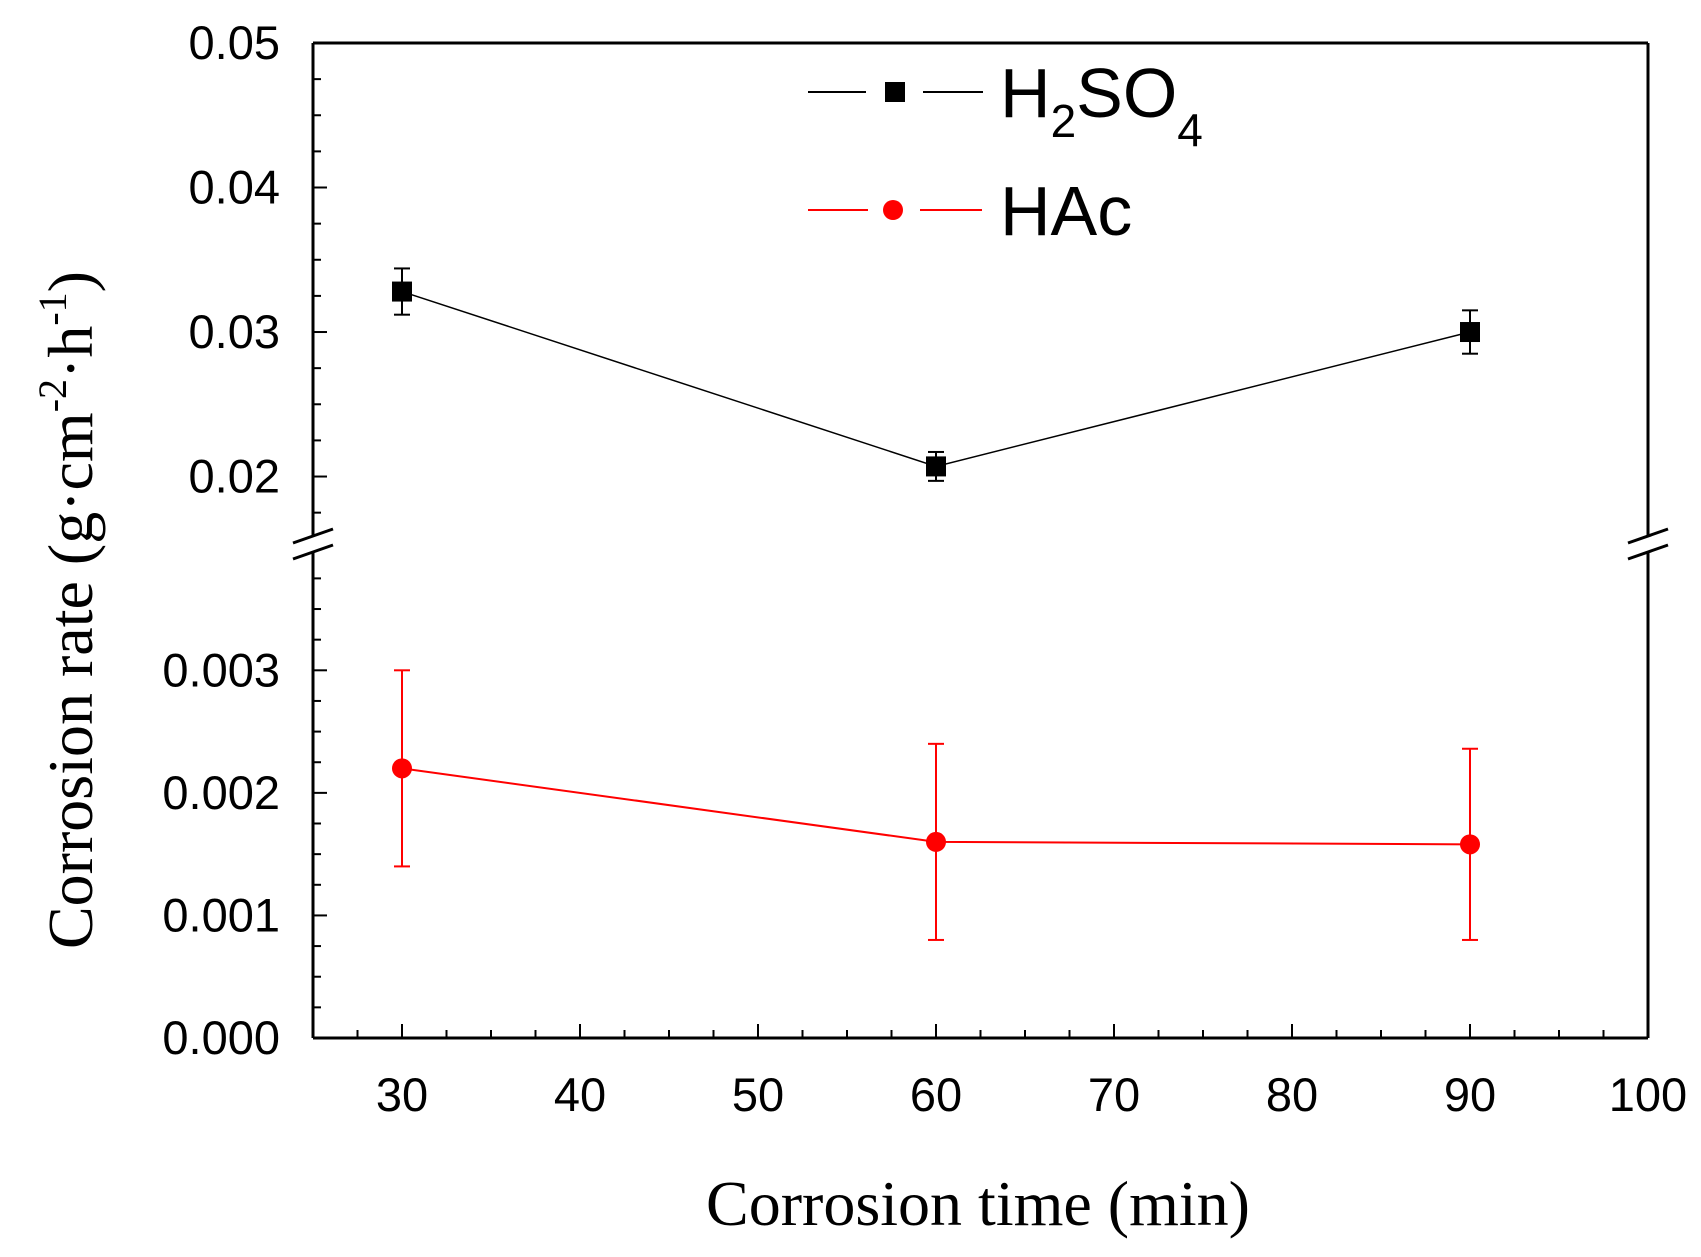 The image size is (1701, 1257). What do you see at coordinates (1126, 93) in the screenshot?
I see `legend-h2so4-so: SO` at bounding box center [1126, 93].